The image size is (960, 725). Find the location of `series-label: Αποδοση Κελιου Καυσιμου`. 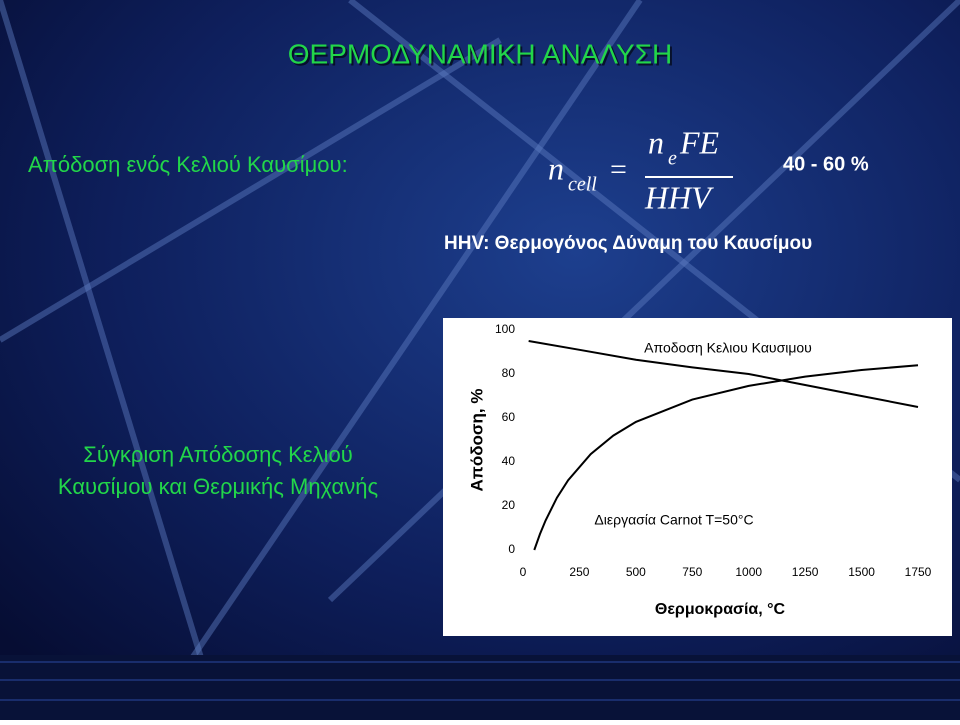

series-label: Αποδοση Κελιου Καυσιμου is located at coordinates (728, 348).